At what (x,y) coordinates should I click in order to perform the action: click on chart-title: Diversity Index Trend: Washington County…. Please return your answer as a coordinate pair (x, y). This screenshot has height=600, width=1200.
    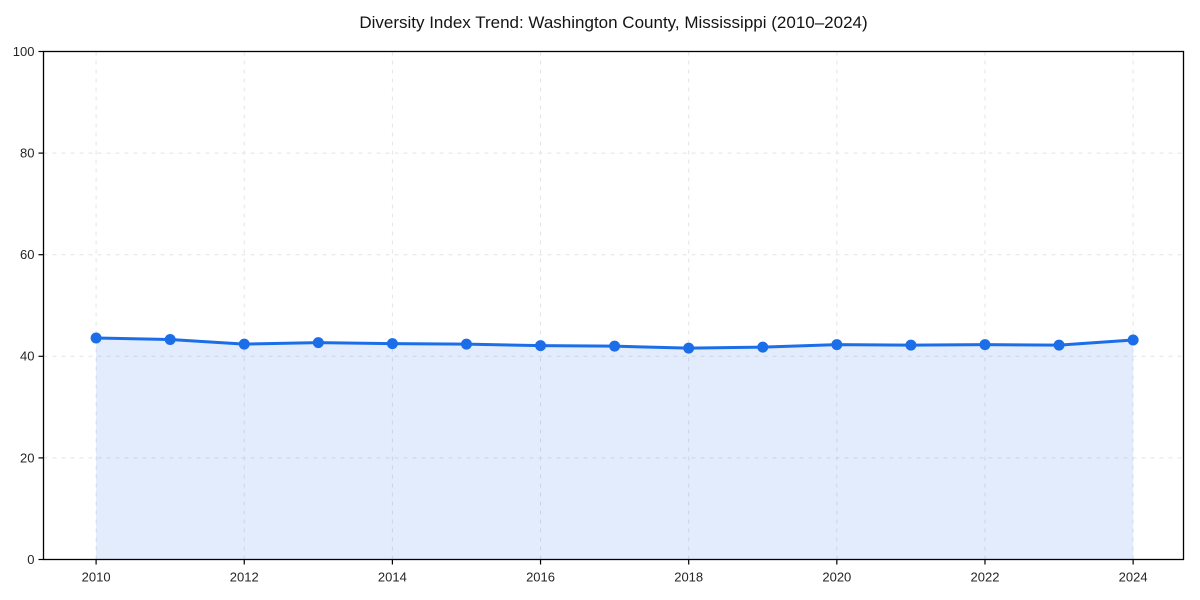
    Looking at the image, I should click on (613, 22).